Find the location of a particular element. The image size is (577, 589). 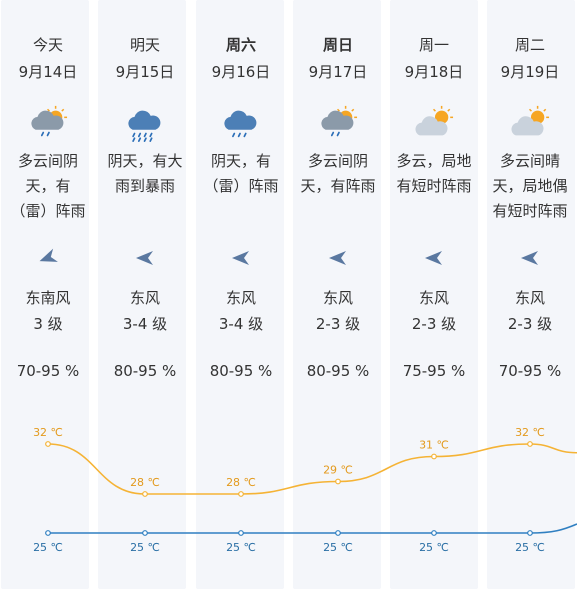

date-label: 9月17日 is located at coordinates (338, 72).